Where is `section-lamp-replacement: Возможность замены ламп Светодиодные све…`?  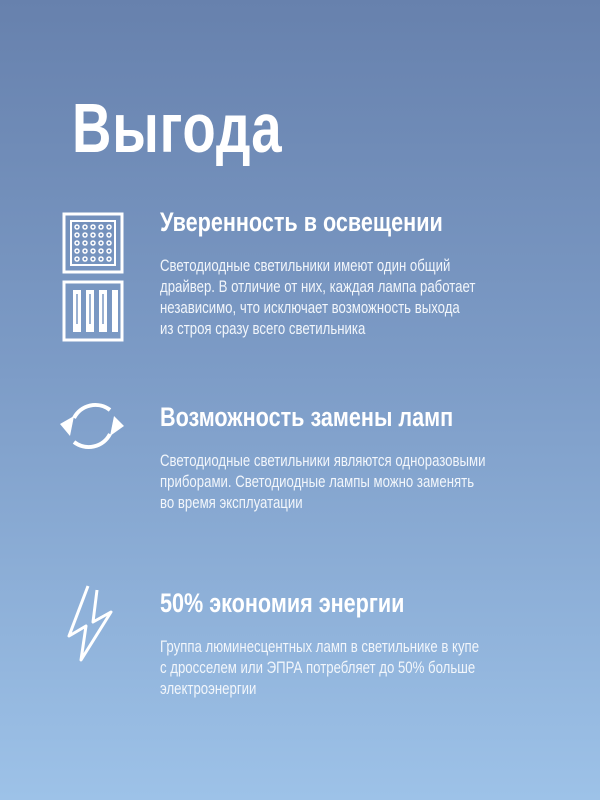
section-lamp-replacement: Возможность замены ламп Светодиодные све… is located at coordinates (370, 458).